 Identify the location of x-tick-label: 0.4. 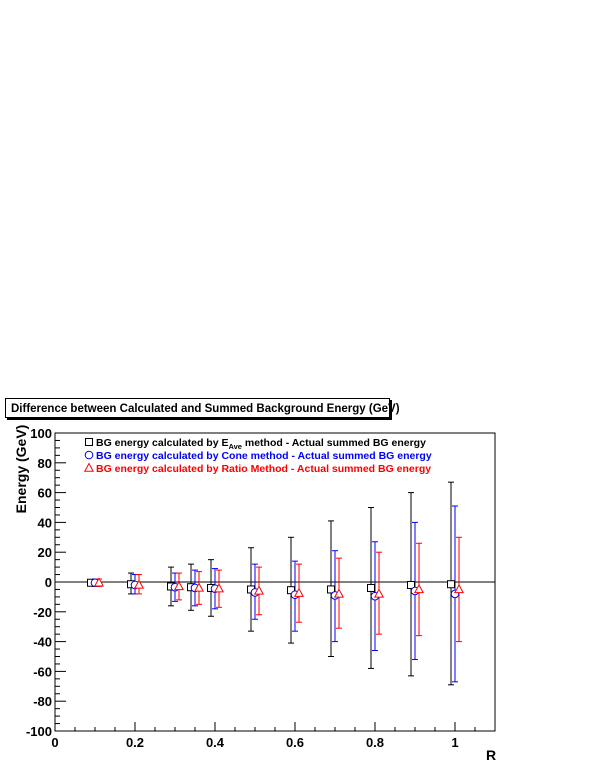
(215, 742).